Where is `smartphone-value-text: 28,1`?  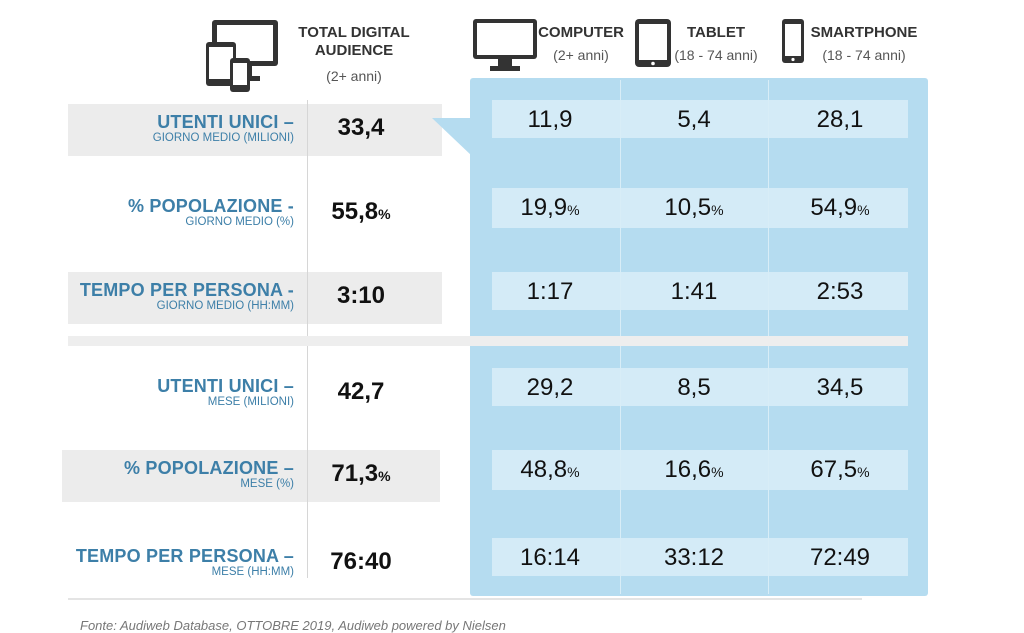 smartphone-value-text: 28,1 is located at coordinates (840, 119).